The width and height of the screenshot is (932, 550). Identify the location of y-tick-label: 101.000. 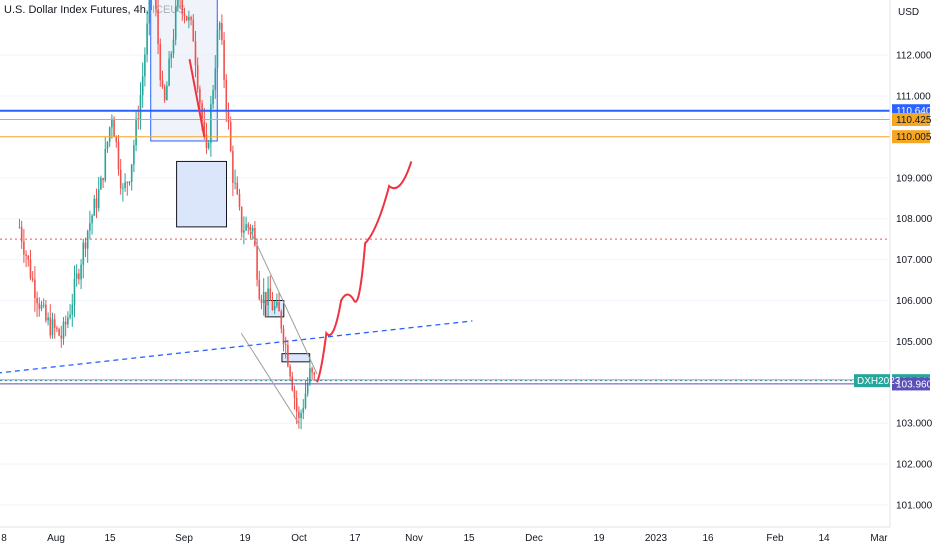
(914, 506).